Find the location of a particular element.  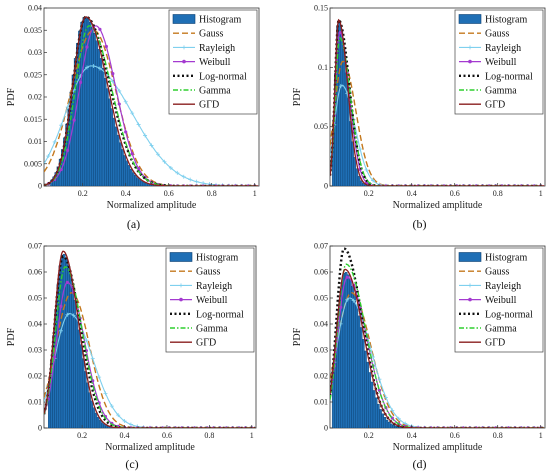

curve-rayleigh is located at coordinates (437, 135).